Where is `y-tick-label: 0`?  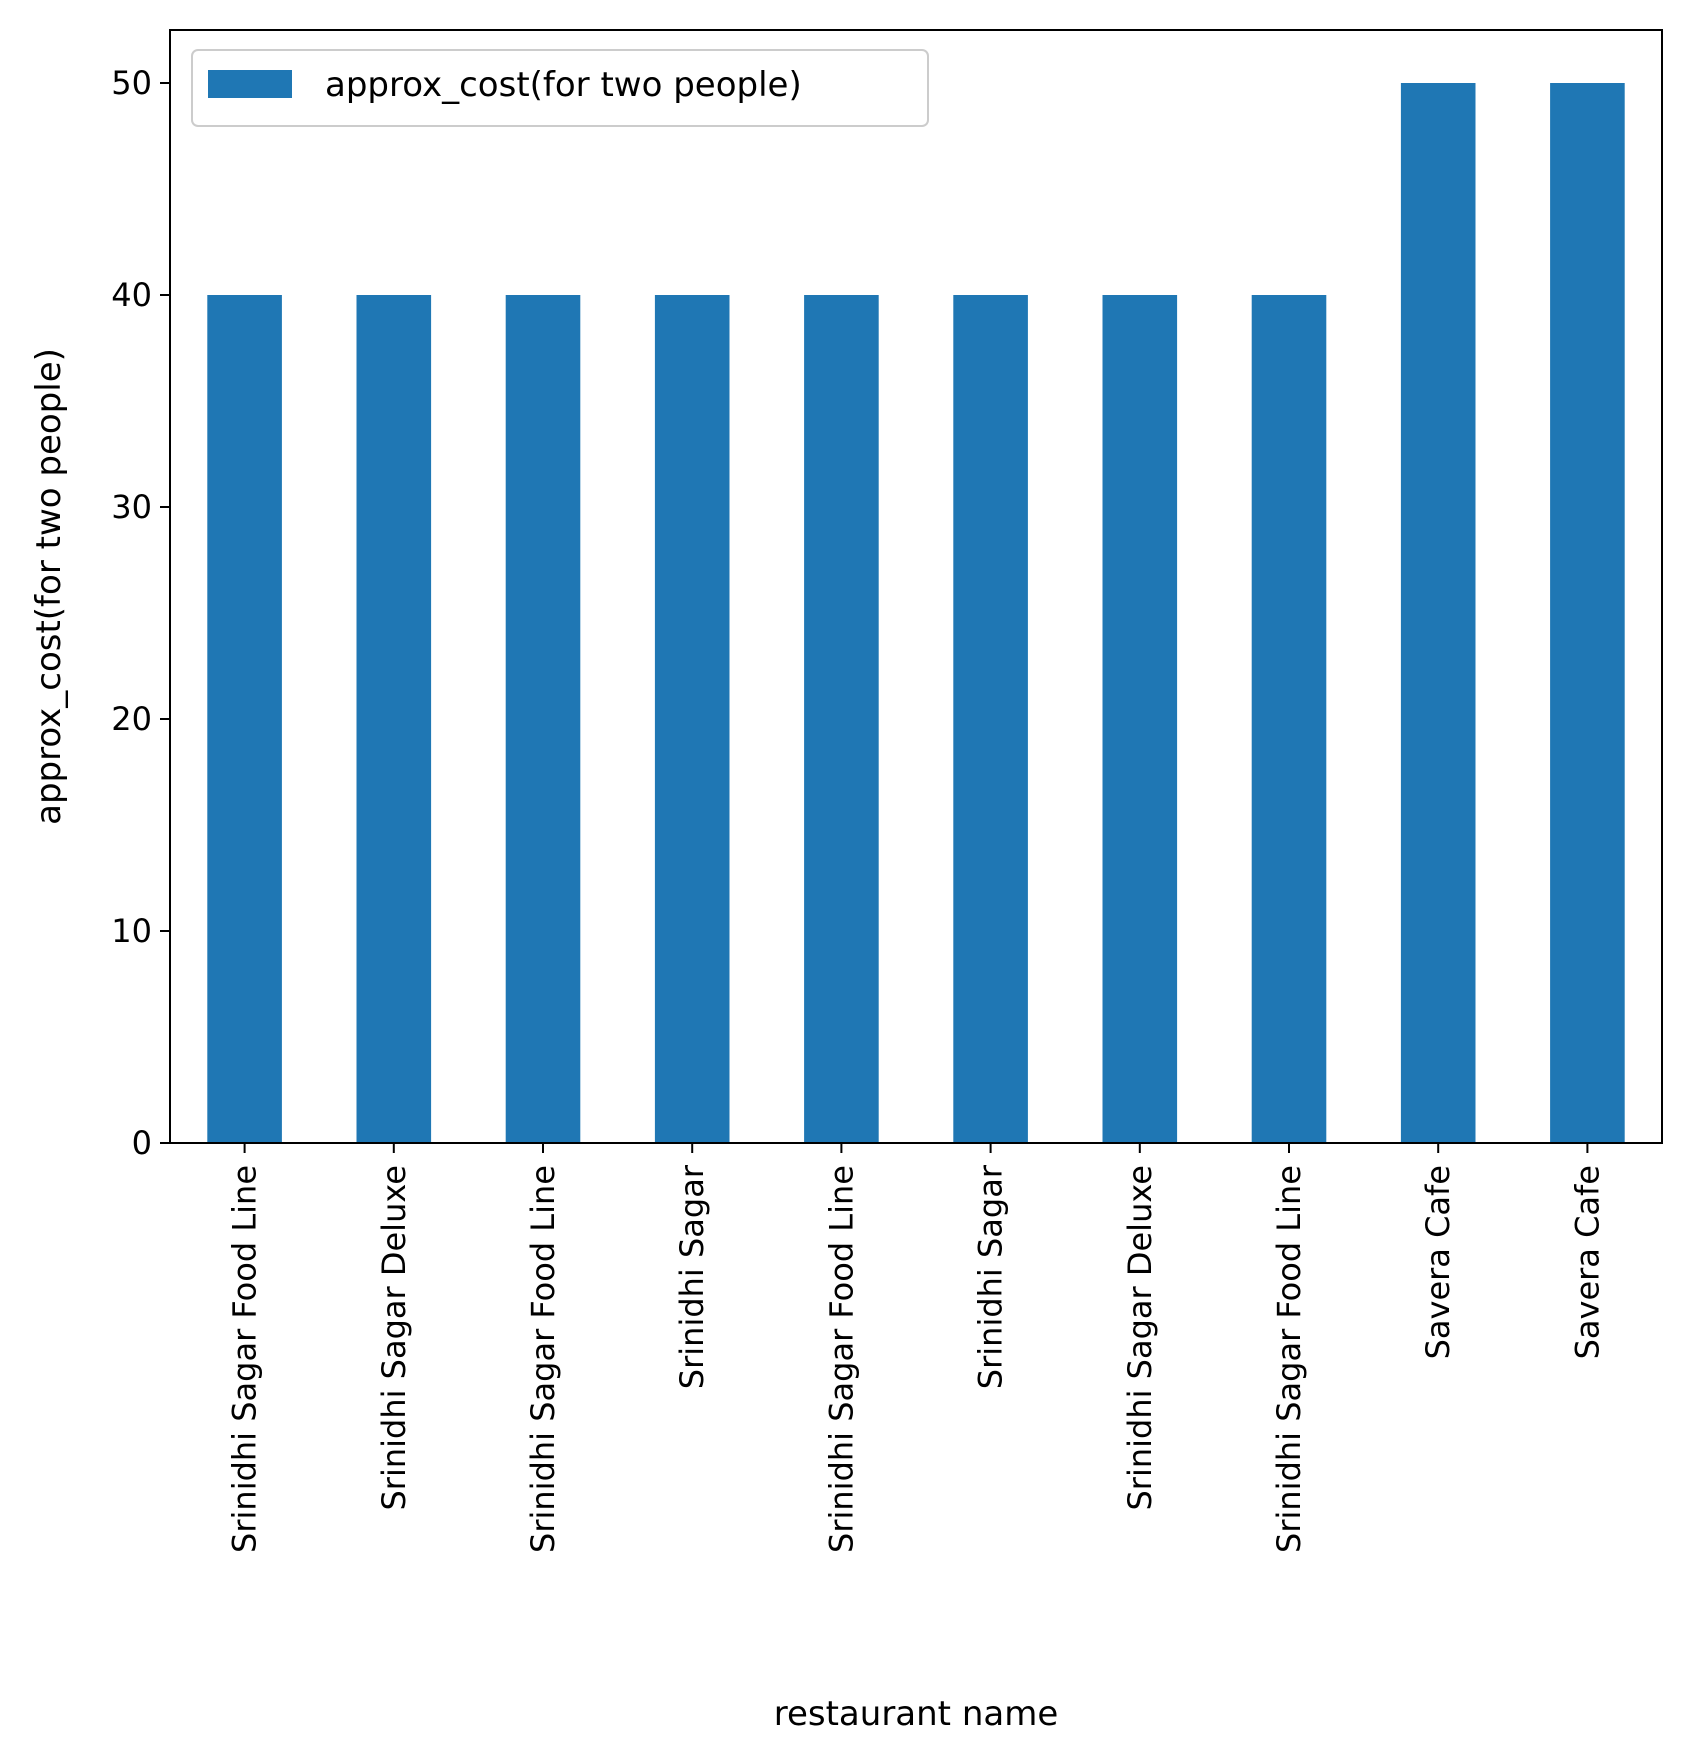 y-tick-label: 0 is located at coordinates (142, 1143).